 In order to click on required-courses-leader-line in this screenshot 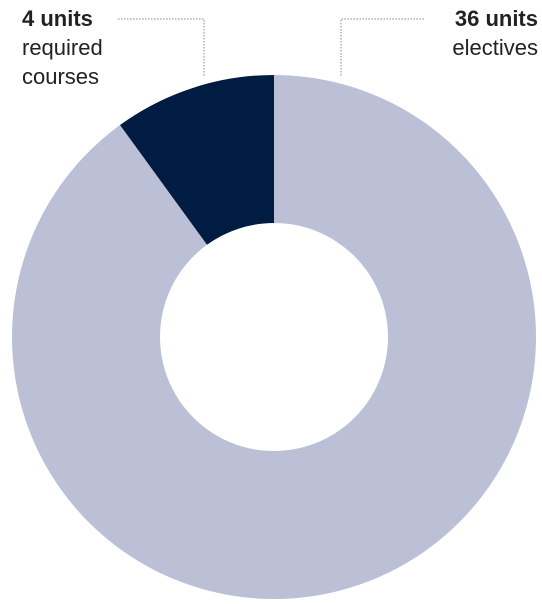, I will do `click(161, 47)`.